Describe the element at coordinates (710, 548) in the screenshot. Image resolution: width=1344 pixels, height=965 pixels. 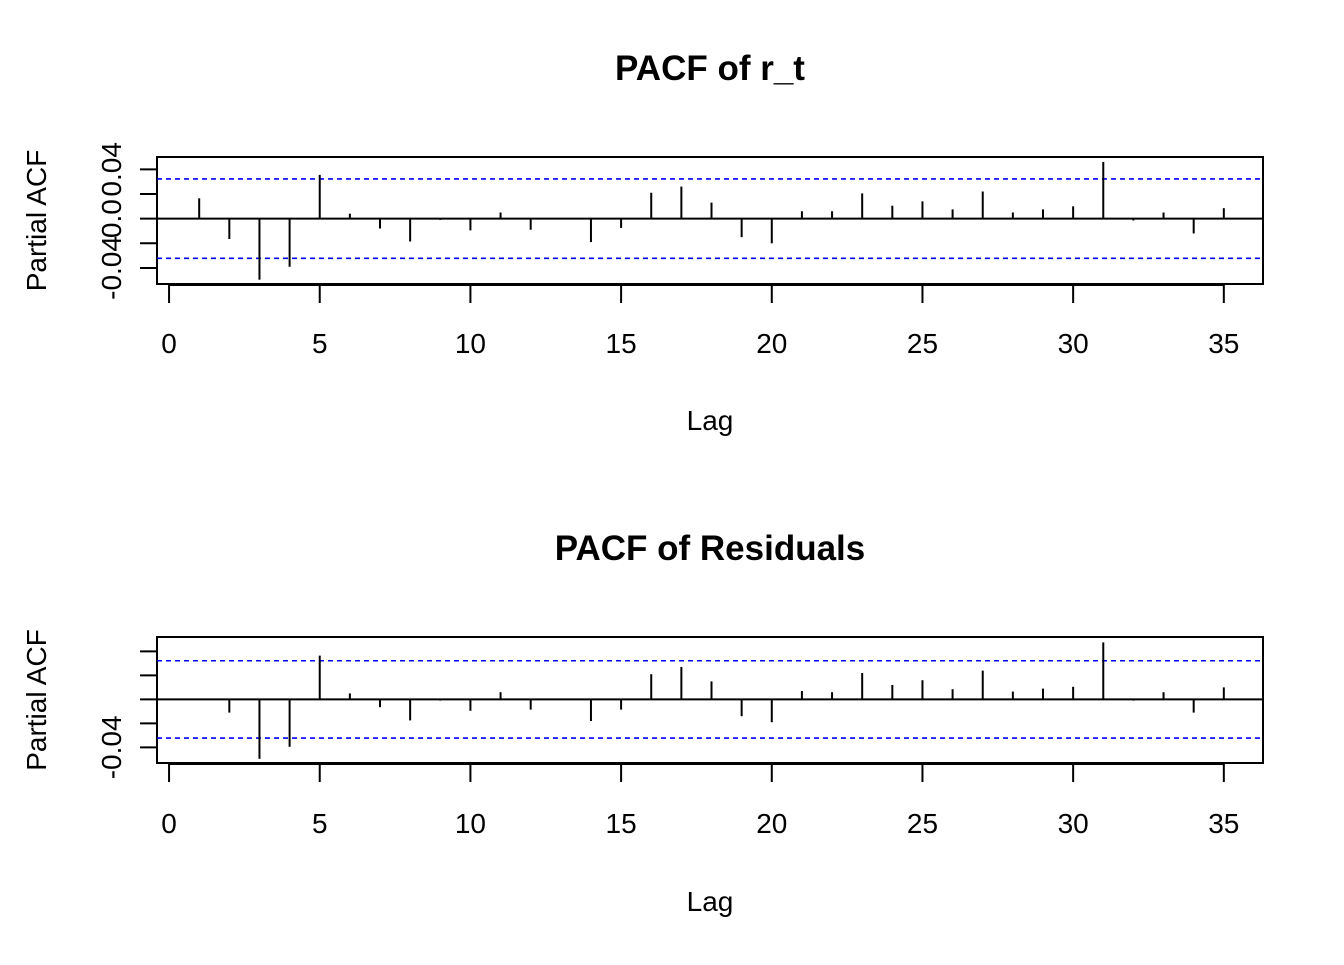
I see `chart-title: PACF of Residuals` at that location.